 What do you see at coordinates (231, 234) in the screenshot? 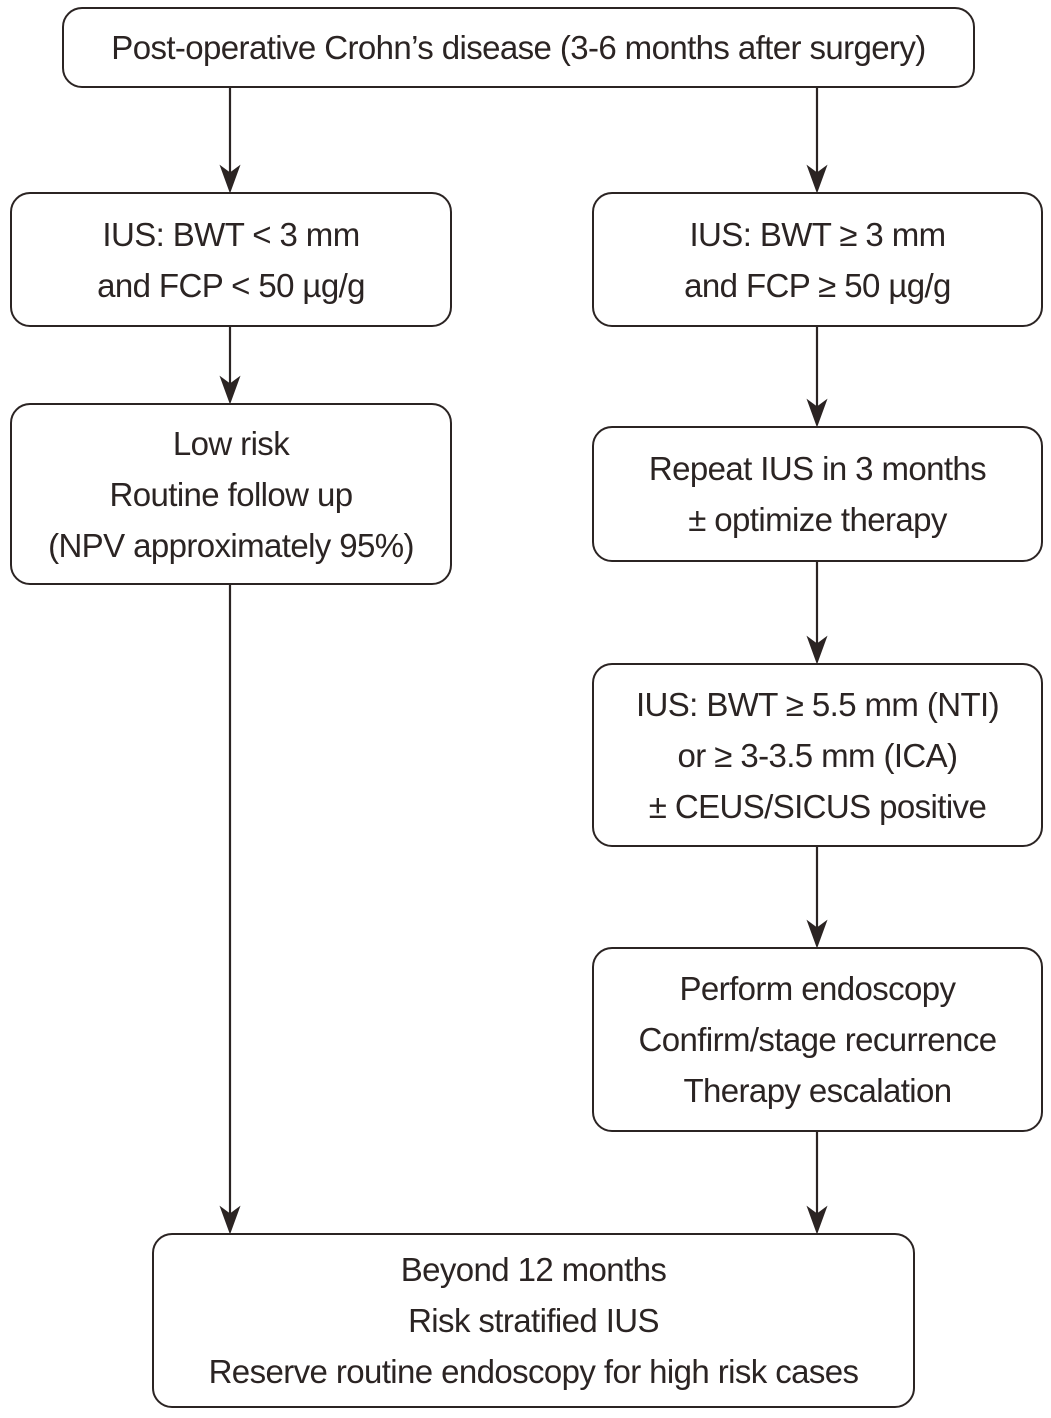
I see `node-left-criteria-line1: IUS: BWT < 3 mm` at bounding box center [231, 234].